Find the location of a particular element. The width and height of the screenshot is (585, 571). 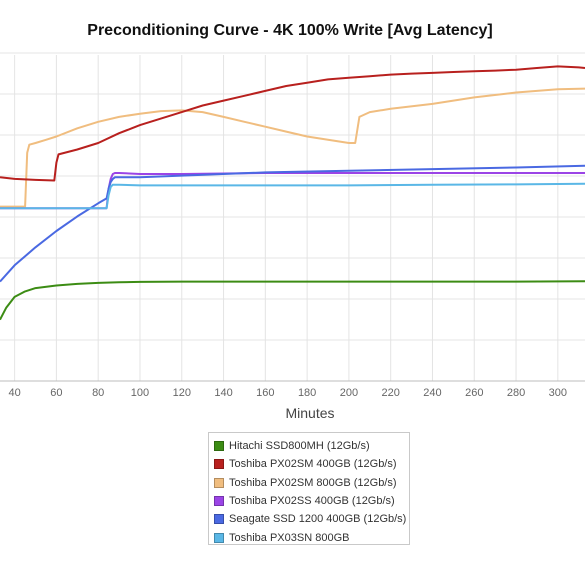

legend-item: Hitachi SSD800MH (12Gb/s) is located at coordinates (311, 446).